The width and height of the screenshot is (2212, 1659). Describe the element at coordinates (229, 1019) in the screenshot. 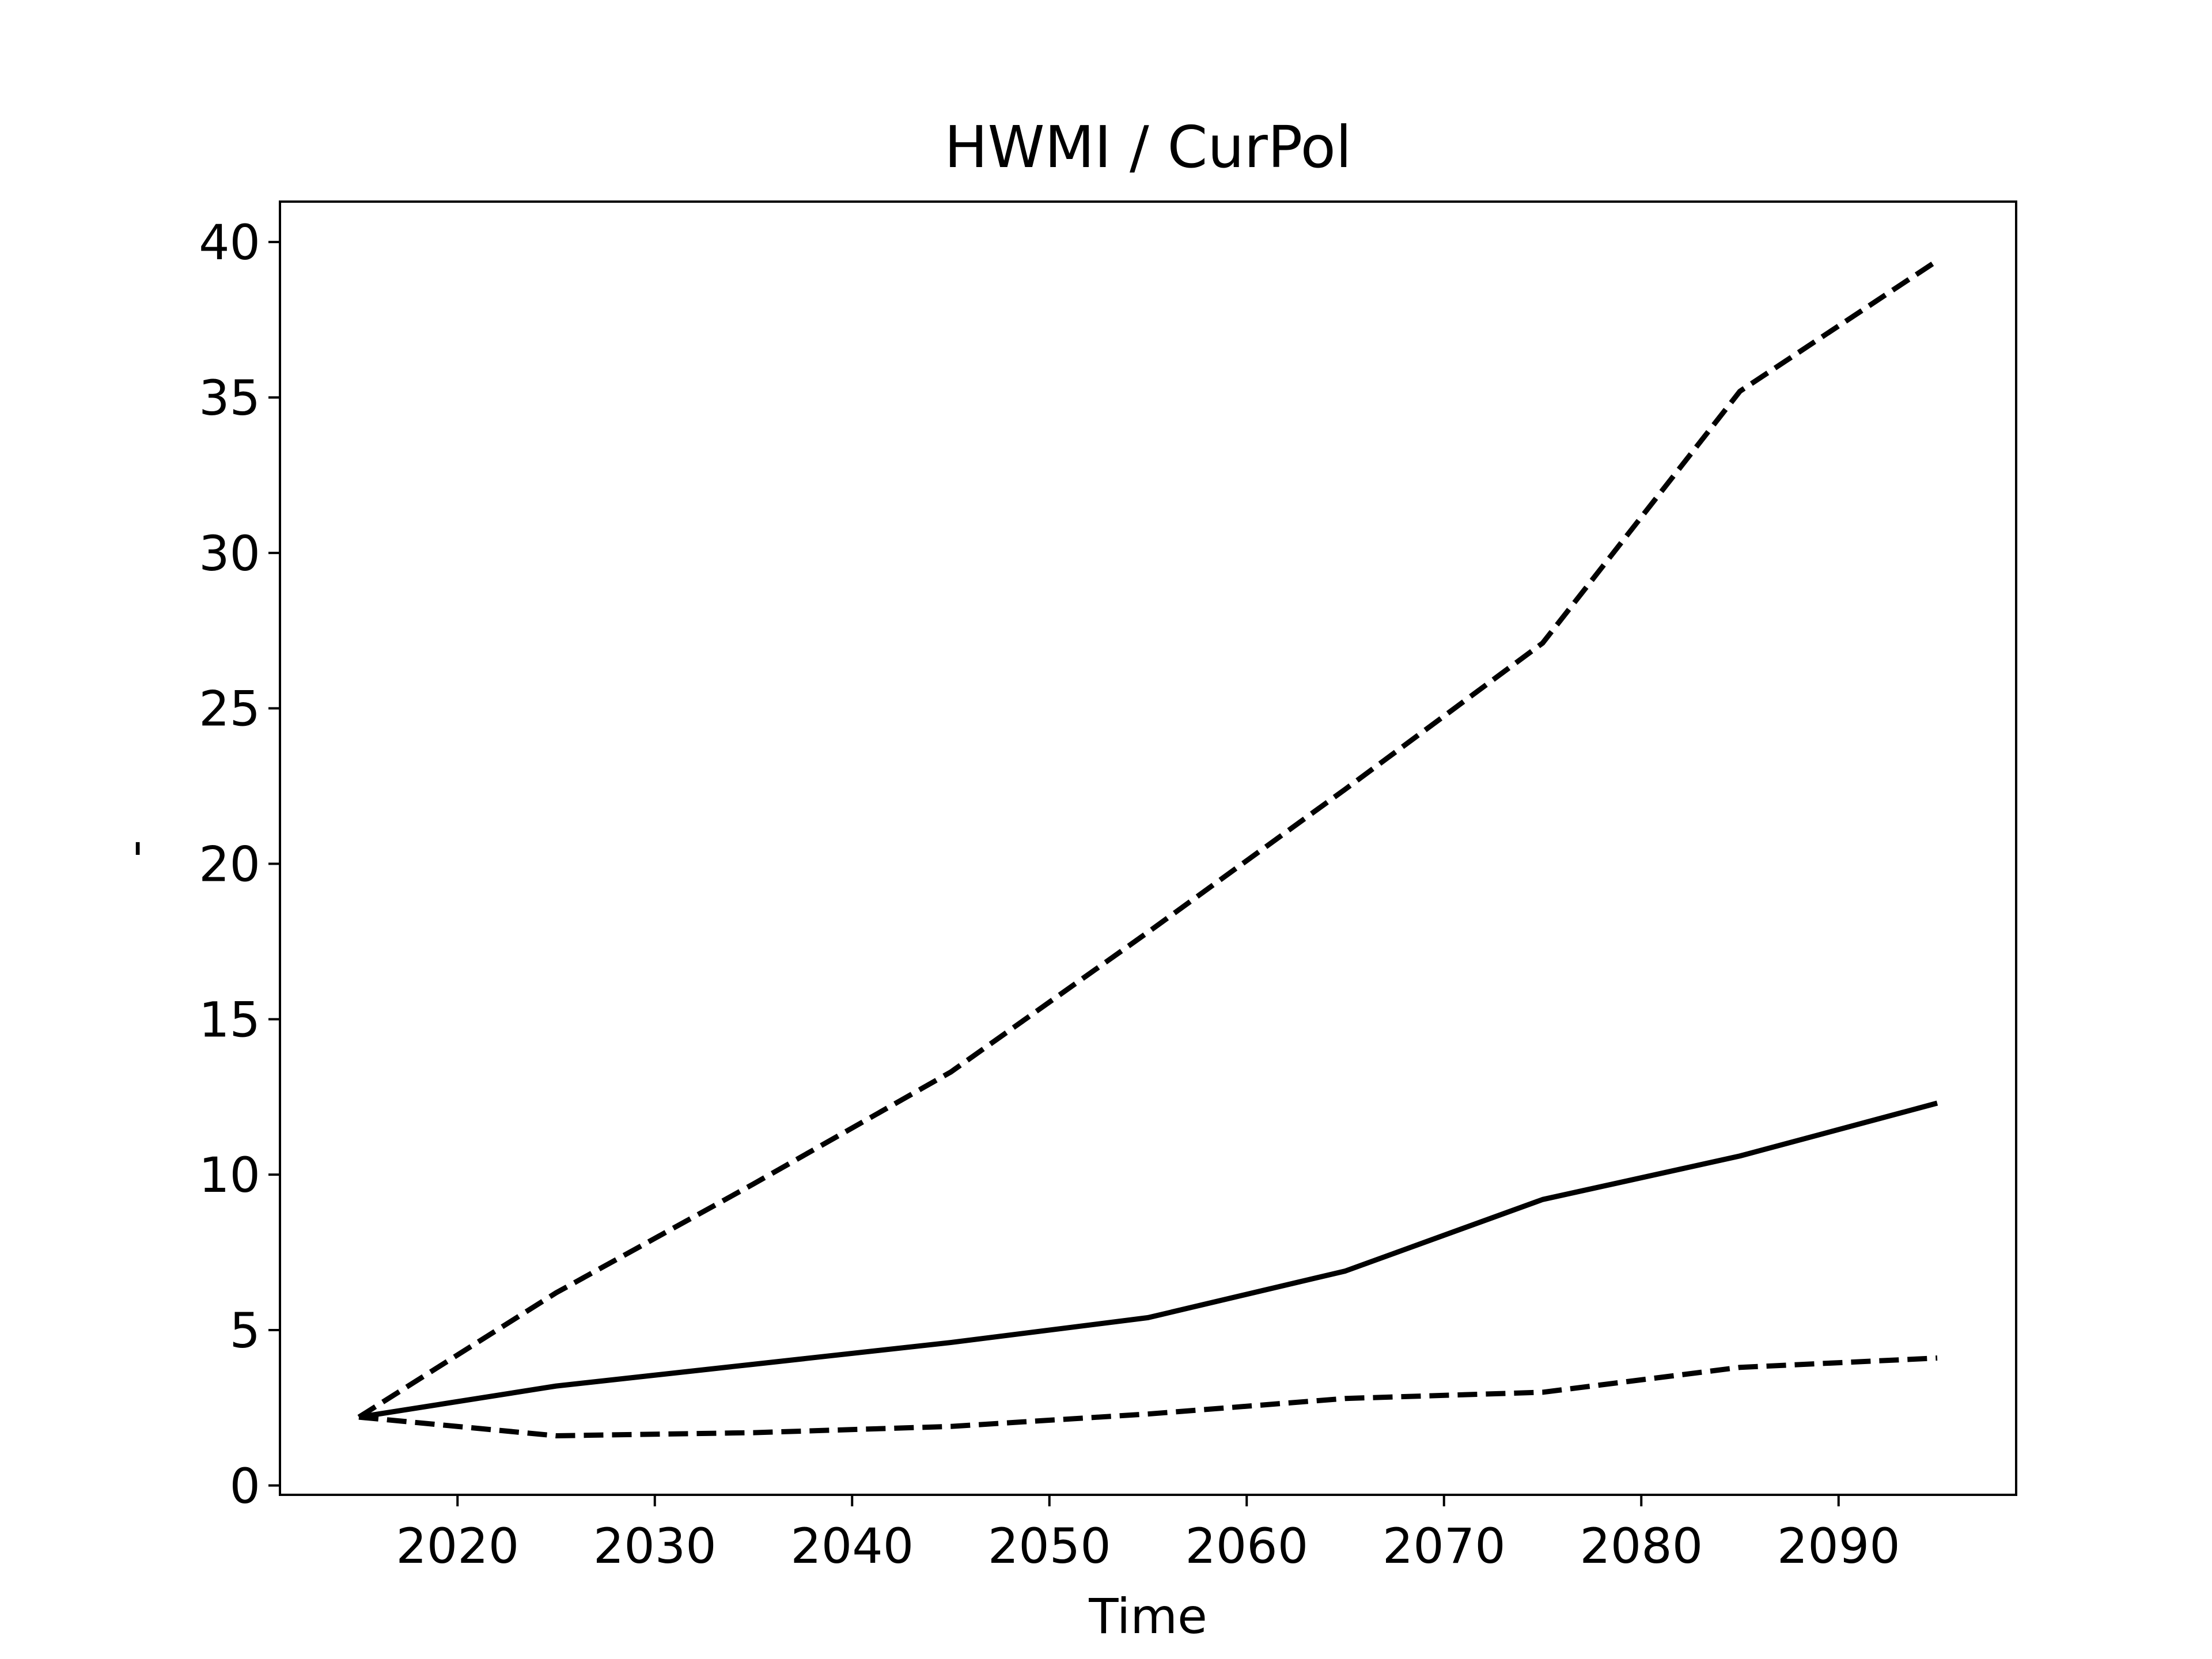

I see `y-tick-label: 15` at that location.